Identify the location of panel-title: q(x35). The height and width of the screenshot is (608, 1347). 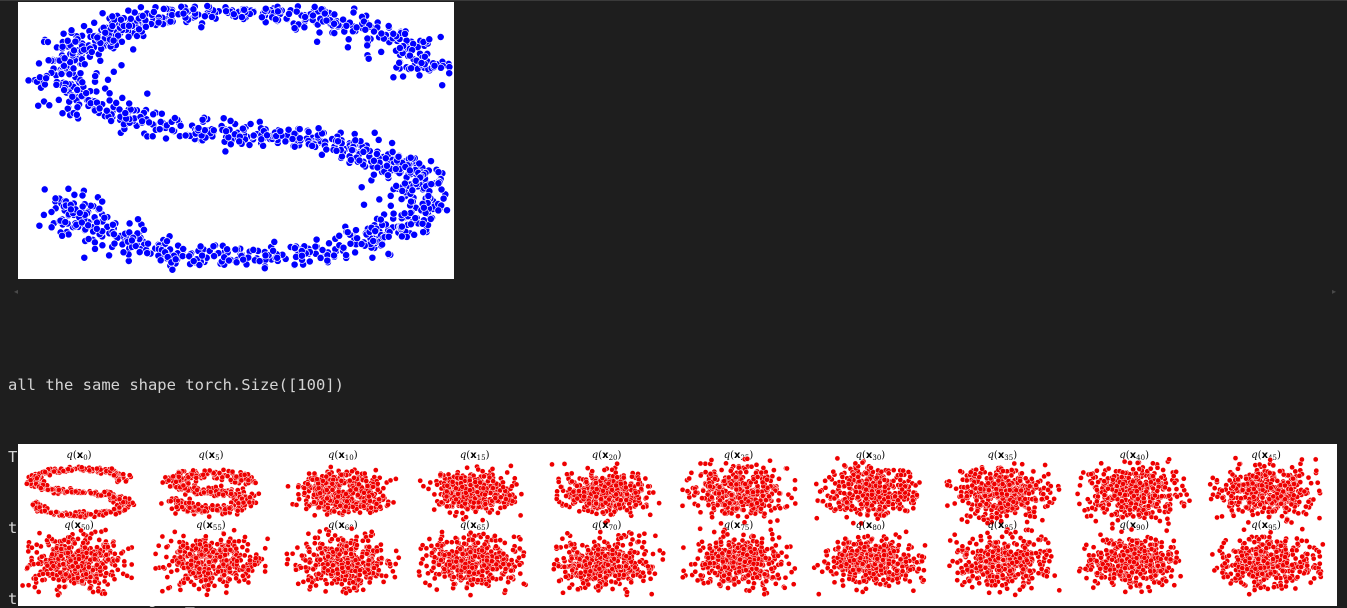
(1003, 456).